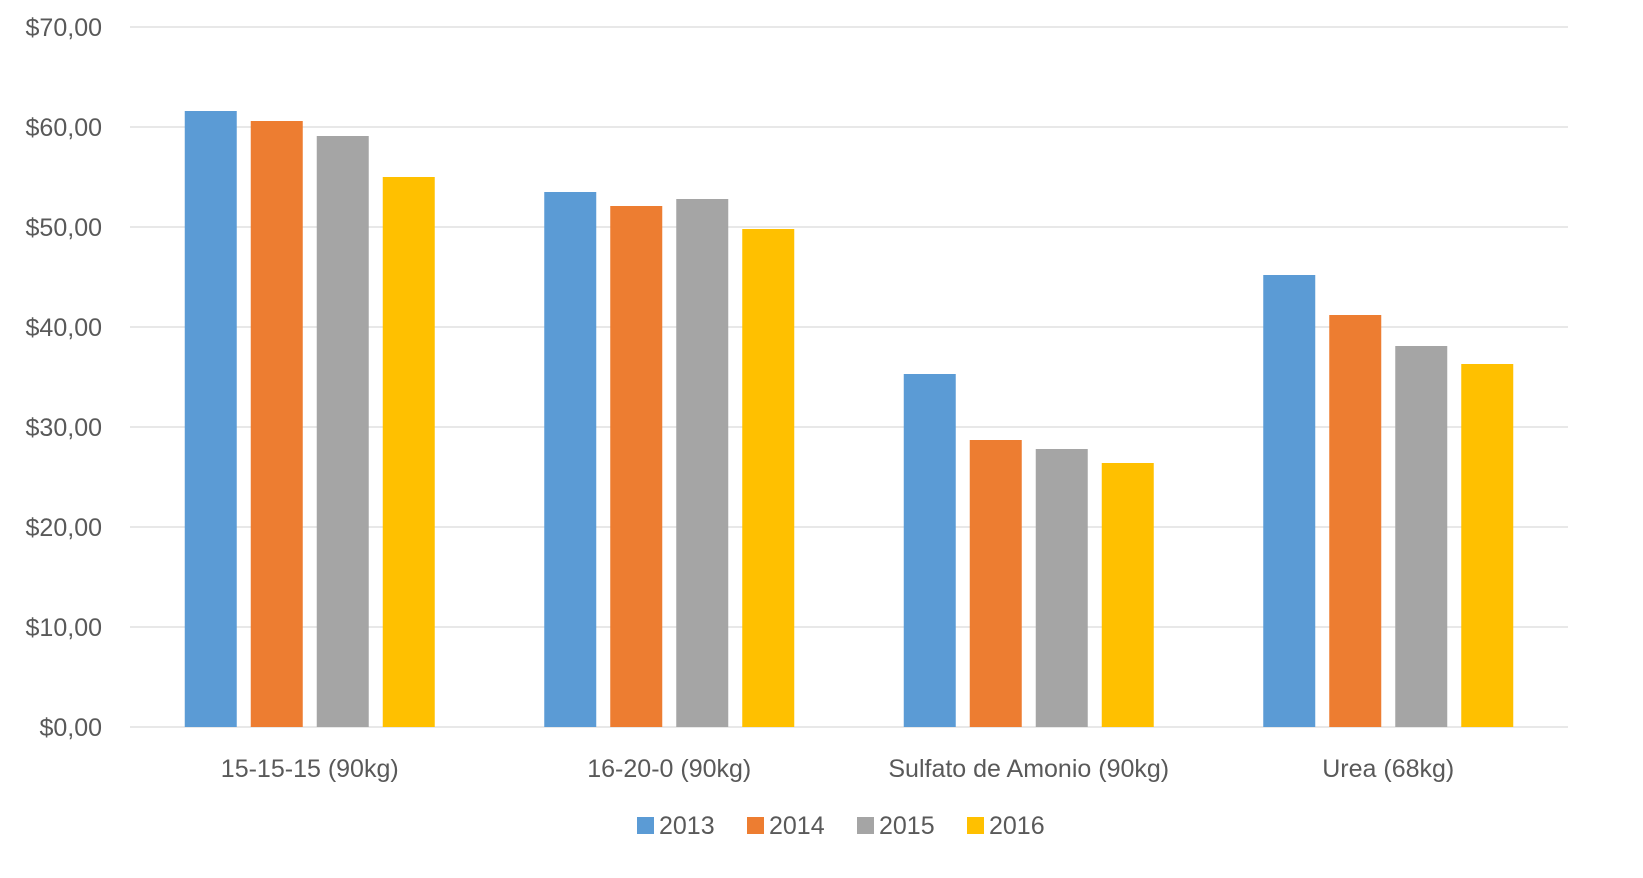  Describe the element at coordinates (687, 826) in the screenshot. I see `legend-label-2013: 2013` at that location.